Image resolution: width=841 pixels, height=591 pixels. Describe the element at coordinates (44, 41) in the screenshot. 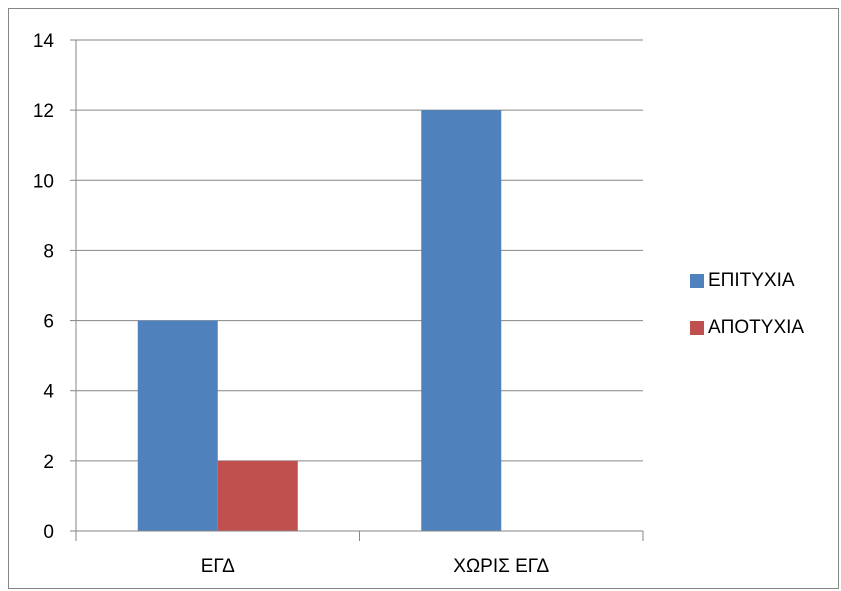

I see `y-tick-label-14: 14` at that location.